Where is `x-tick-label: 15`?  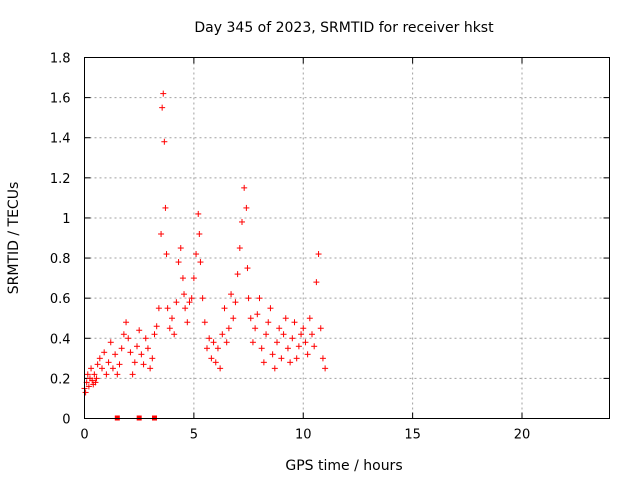 x-tick-label: 15 is located at coordinates (412, 435).